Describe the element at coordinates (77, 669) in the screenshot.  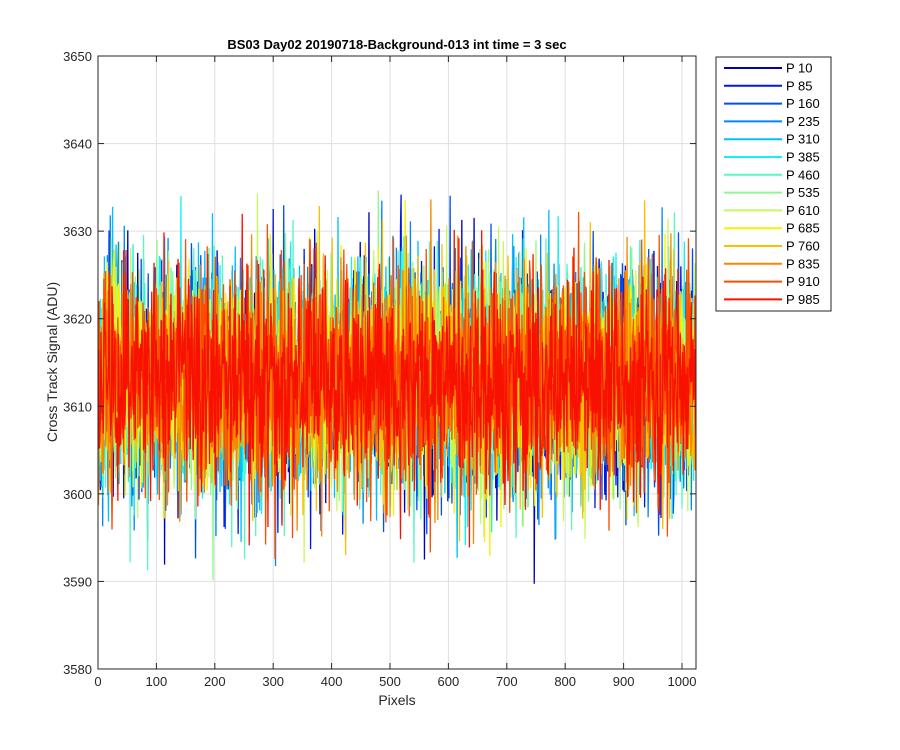
I see `y-tick-label: 3580` at that location.